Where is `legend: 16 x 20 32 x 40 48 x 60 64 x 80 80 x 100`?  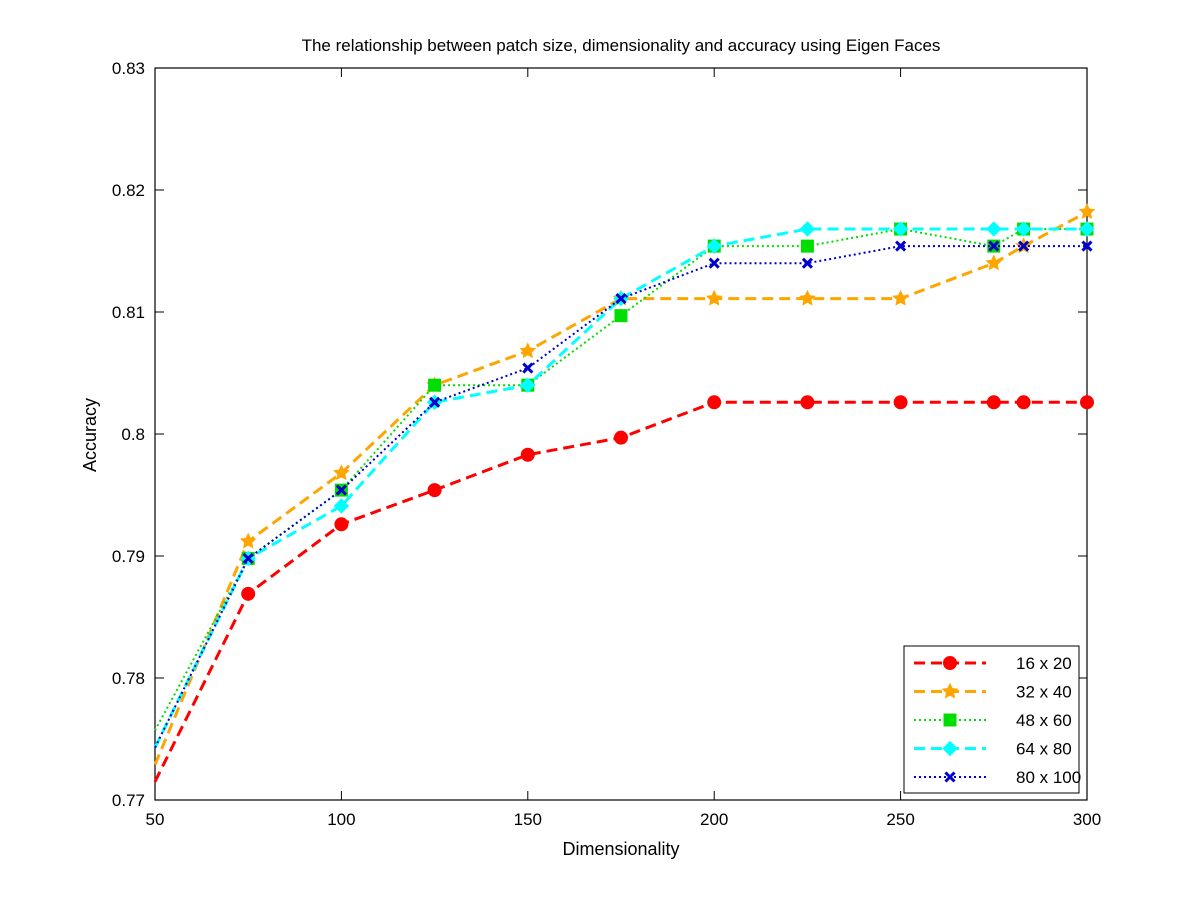
legend: 16 x 20 32 x 40 48 x 60 64 x 80 80 x 100 is located at coordinates (992, 719).